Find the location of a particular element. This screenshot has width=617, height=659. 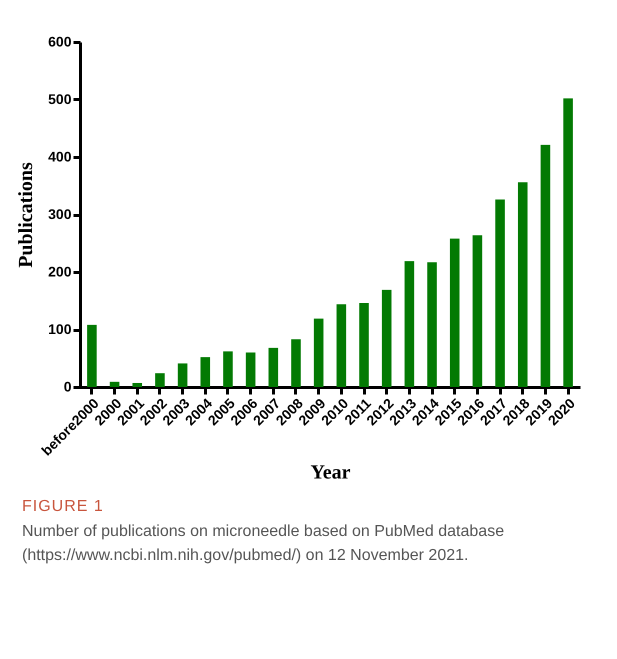

y-tick-label: 0 is located at coordinates (68, 386).